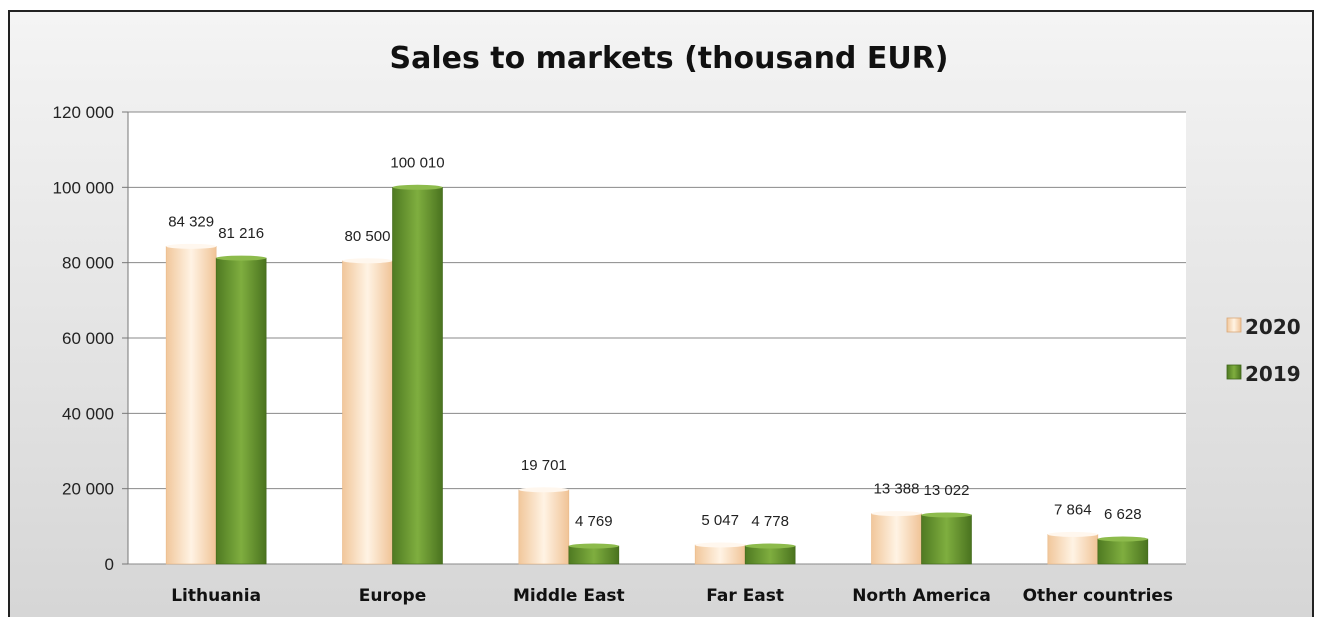  Describe the element at coordinates (720, 520) in the screenshot. I see `data-label: 5 047` at that location.